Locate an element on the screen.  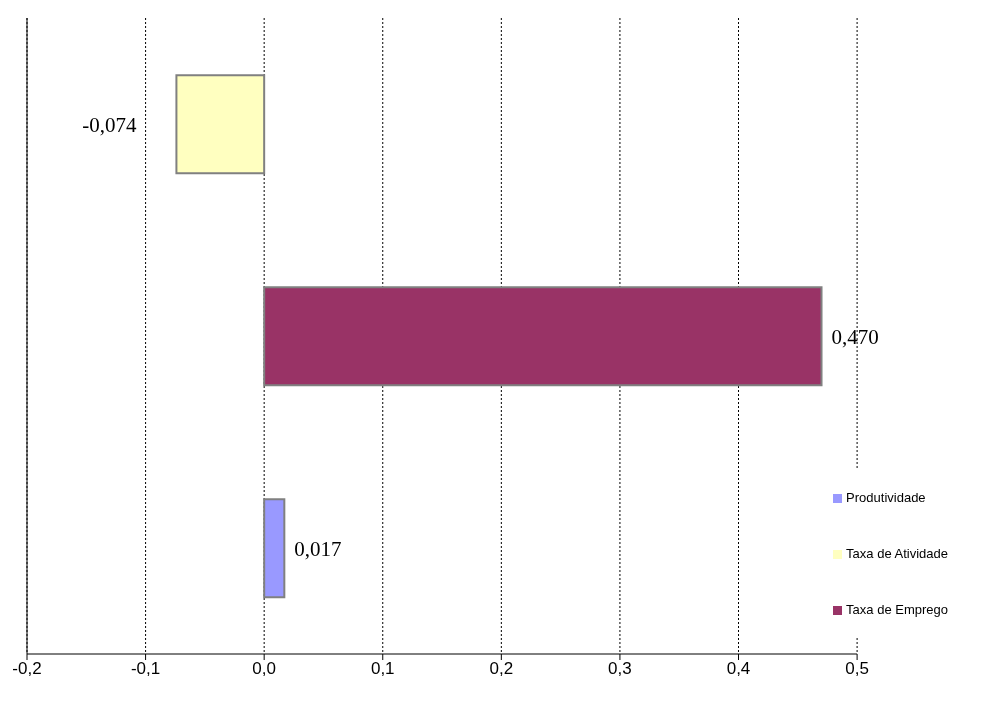
x-tick-label: -0,1 is located at coordinates (145, 669).